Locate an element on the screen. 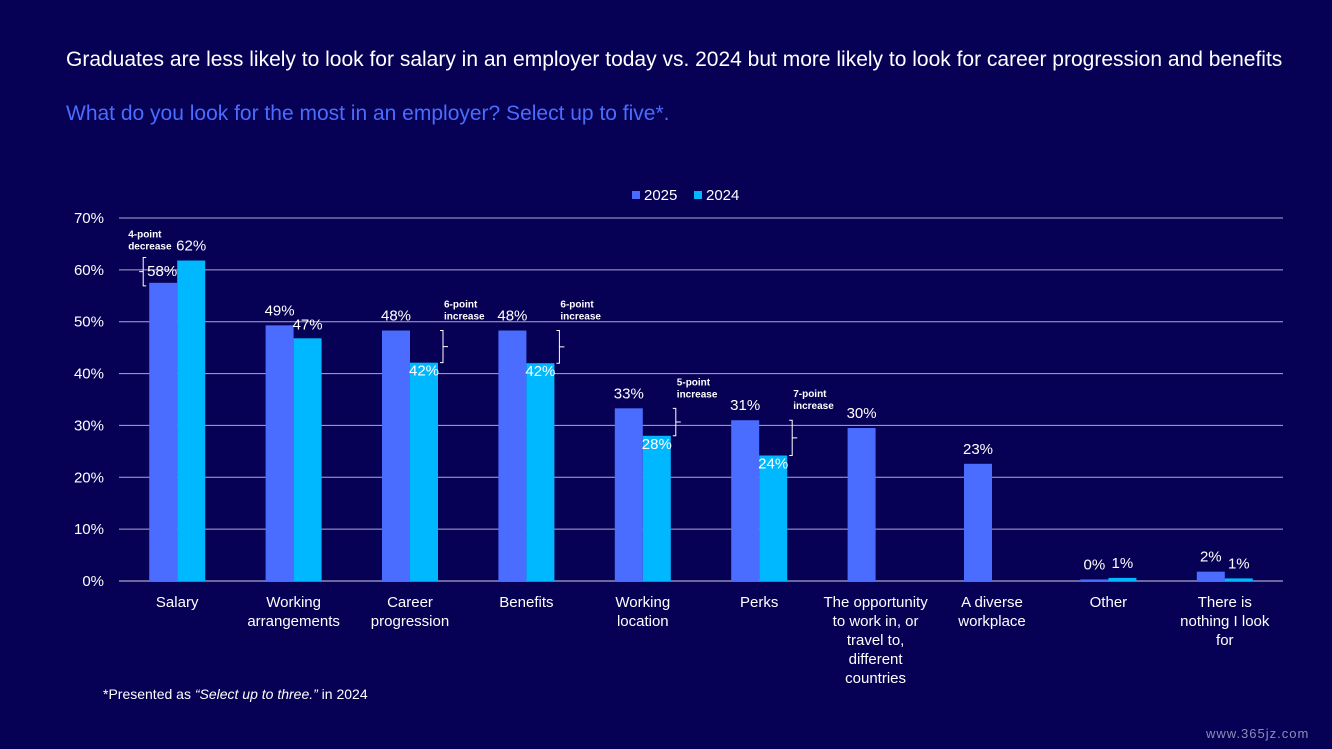 The width and height of the screenshot is (1332, 749). legend-label-2024: 2024 is located at coordinates (722, 195).